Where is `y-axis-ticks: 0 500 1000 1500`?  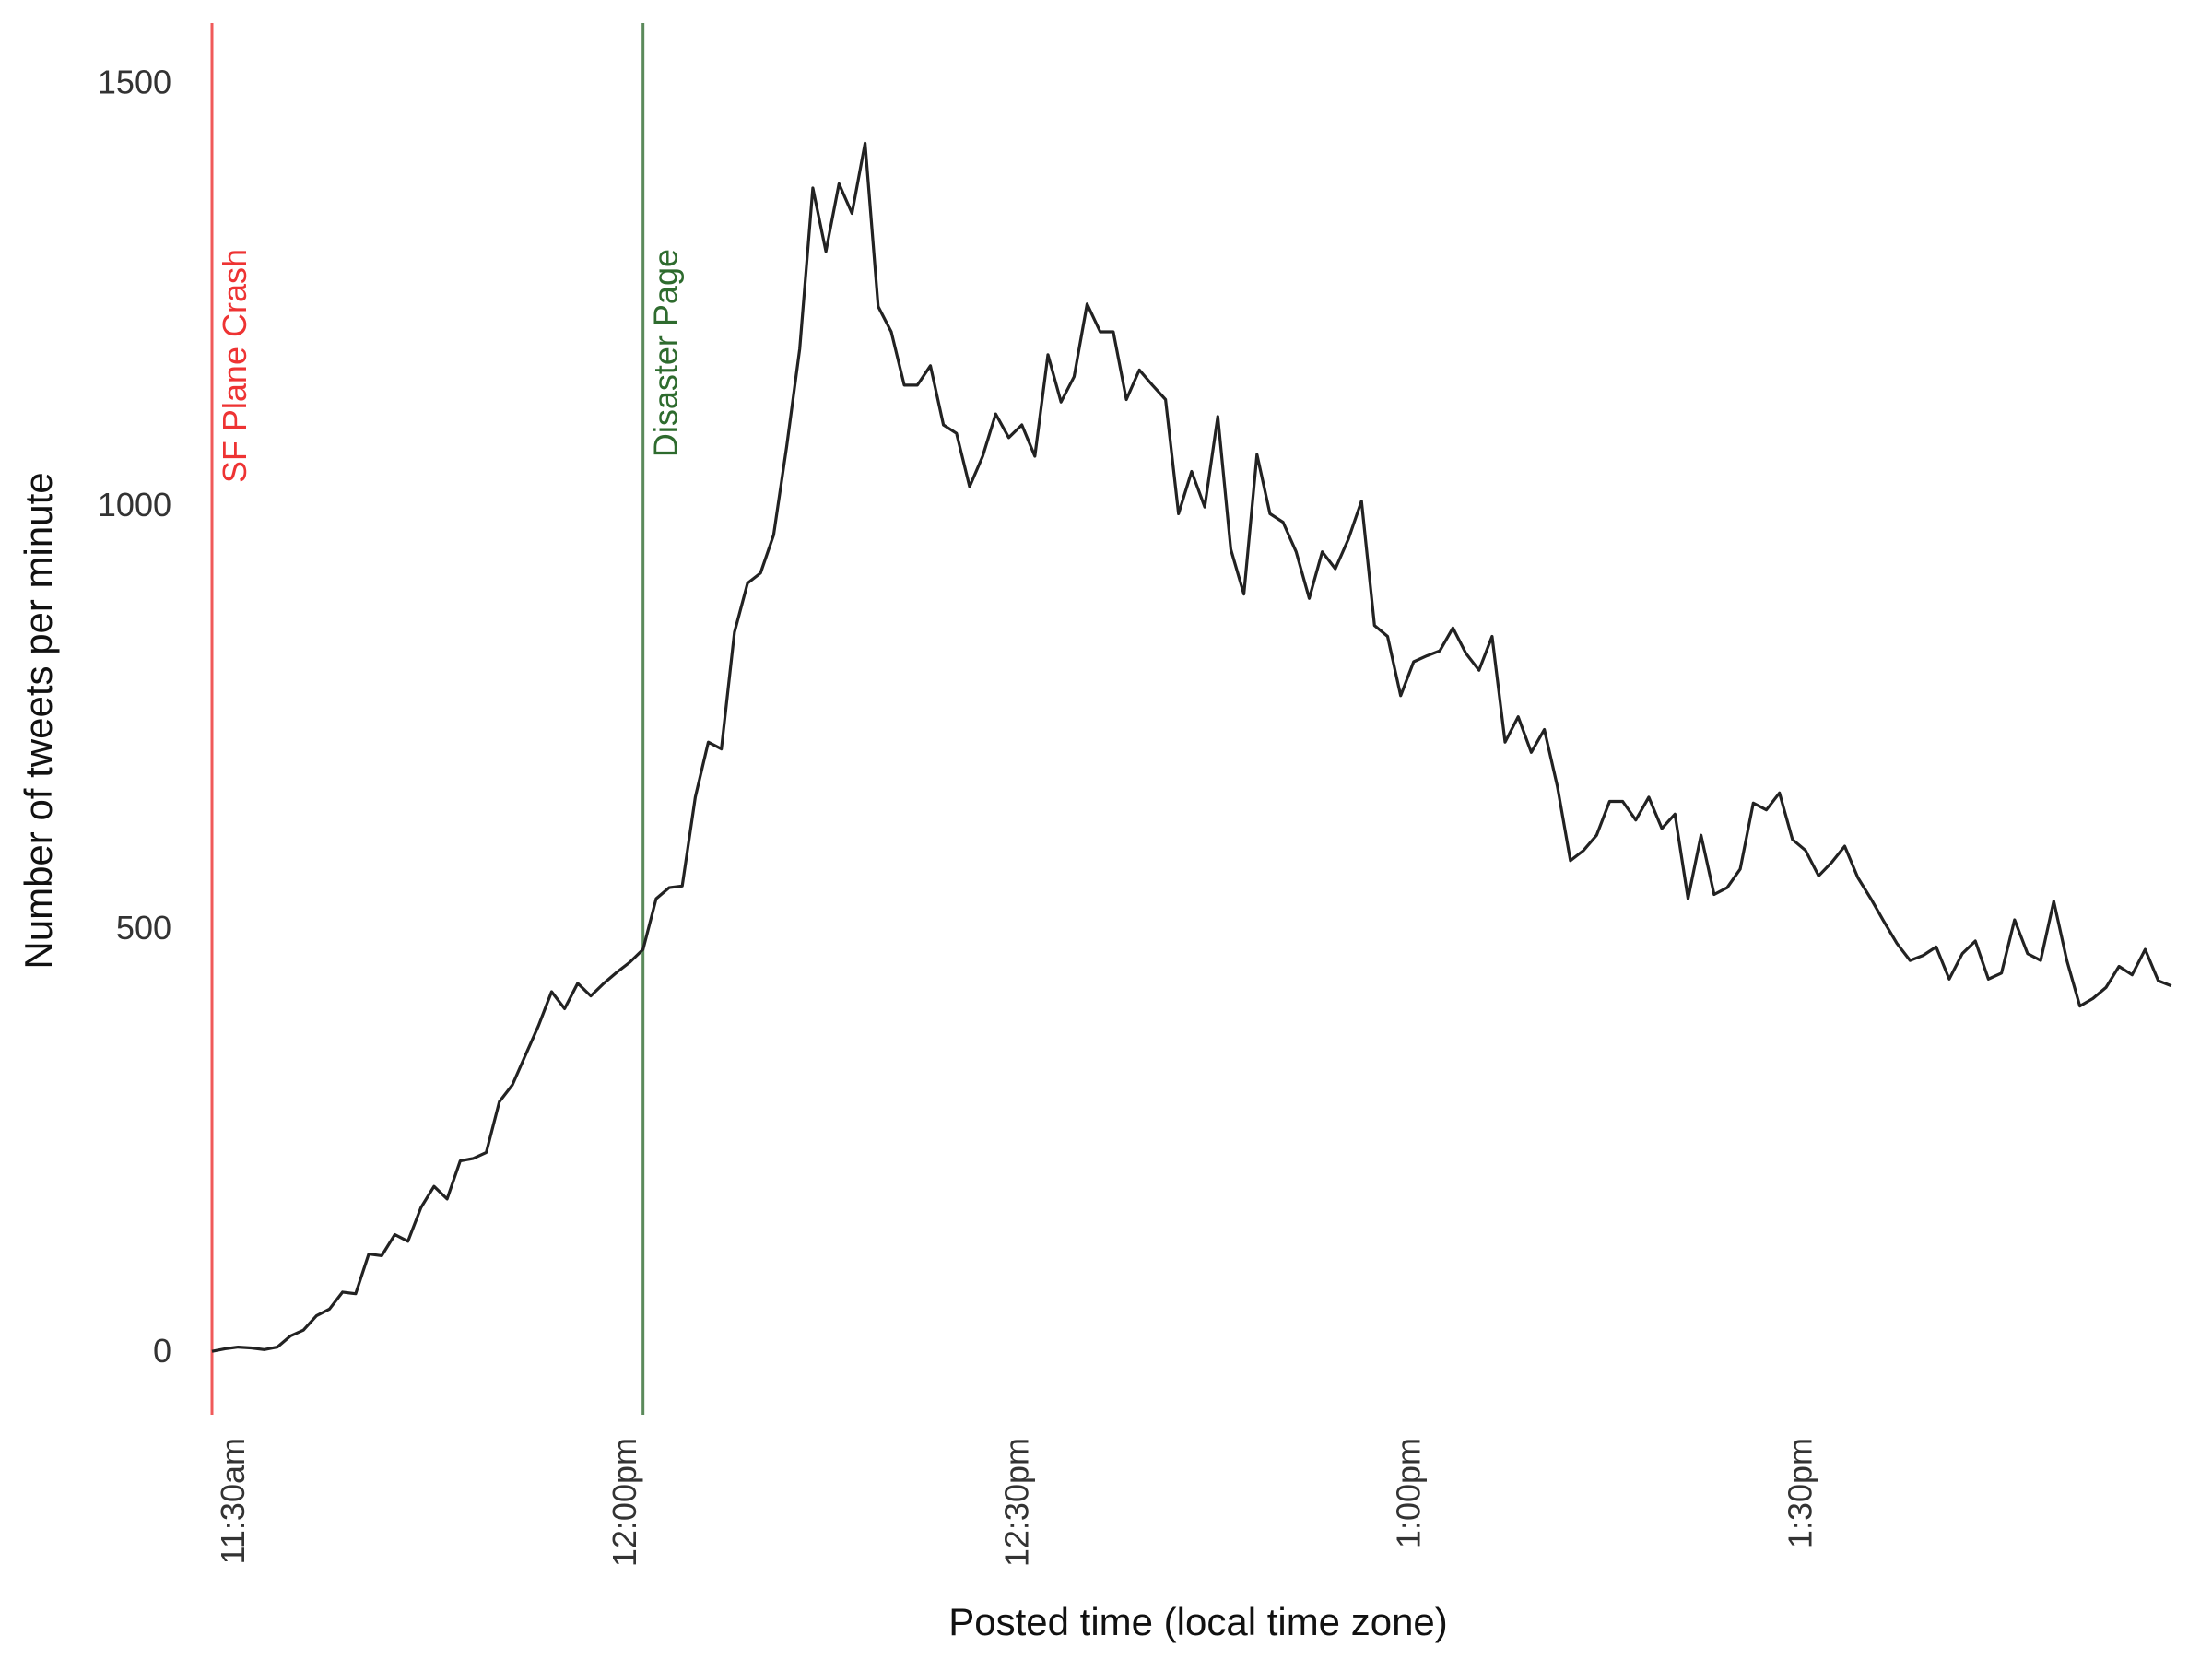
y-axis-ticks: 0 500 1000 1500 is located at coordinates (134, 716).